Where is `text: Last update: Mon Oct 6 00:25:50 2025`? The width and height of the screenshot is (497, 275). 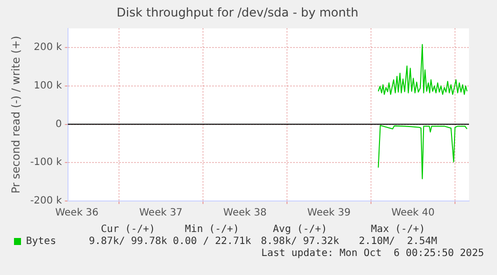 text: Last update: Mon Oct 6 00:25:50 2025 is located at coordinates (372, 253).